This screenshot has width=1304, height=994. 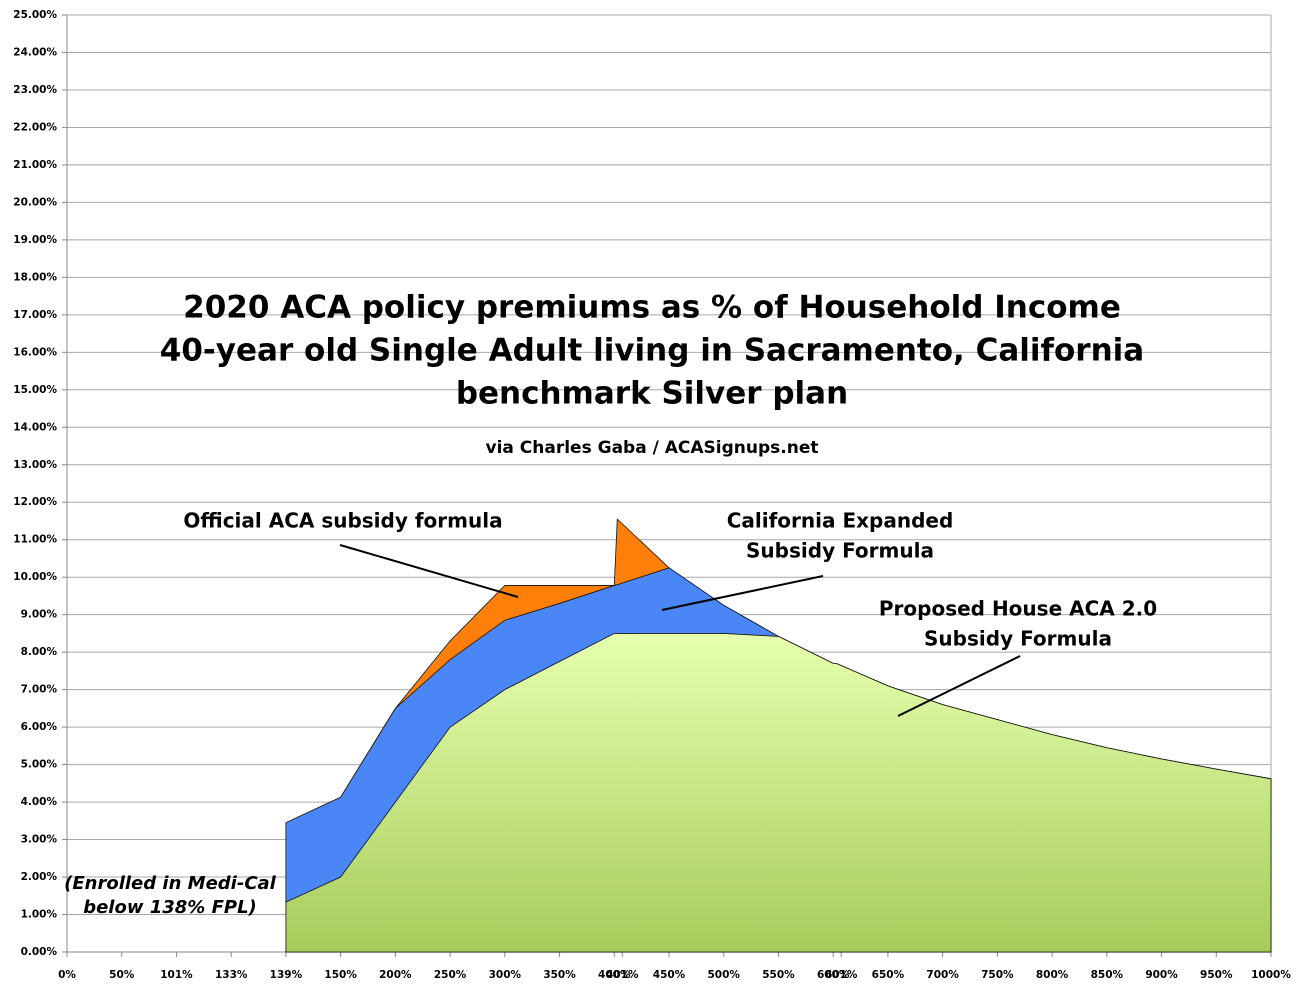 What do you see at coordinates (450, 975) in the screenshot?
I see `x-tick-label: 250%` at bounding box center [450, 975].